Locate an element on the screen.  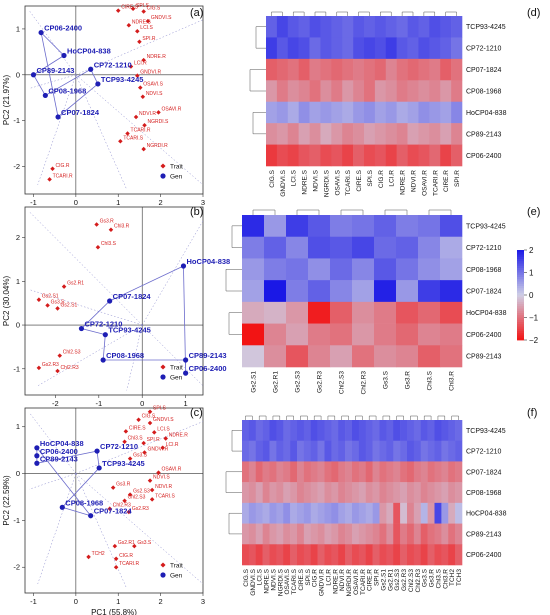
column-label: CIG.S is located at coordinates (272, 178).